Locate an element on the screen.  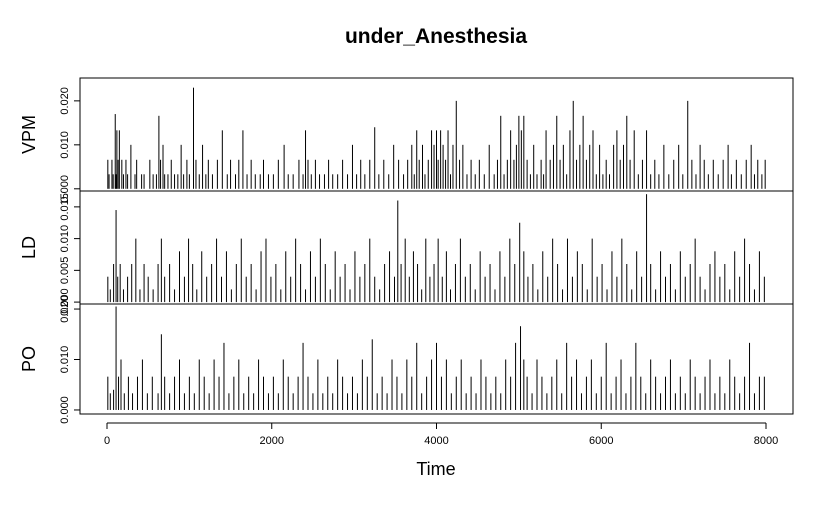
x-tick-label: 8000 is located at coordinates (766, 441).